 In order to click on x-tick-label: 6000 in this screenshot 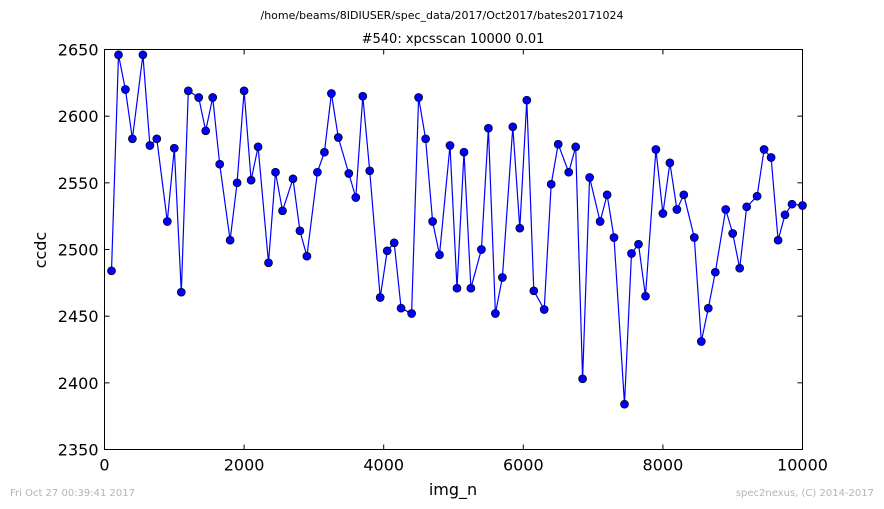, I will do `click(523, 465)`.